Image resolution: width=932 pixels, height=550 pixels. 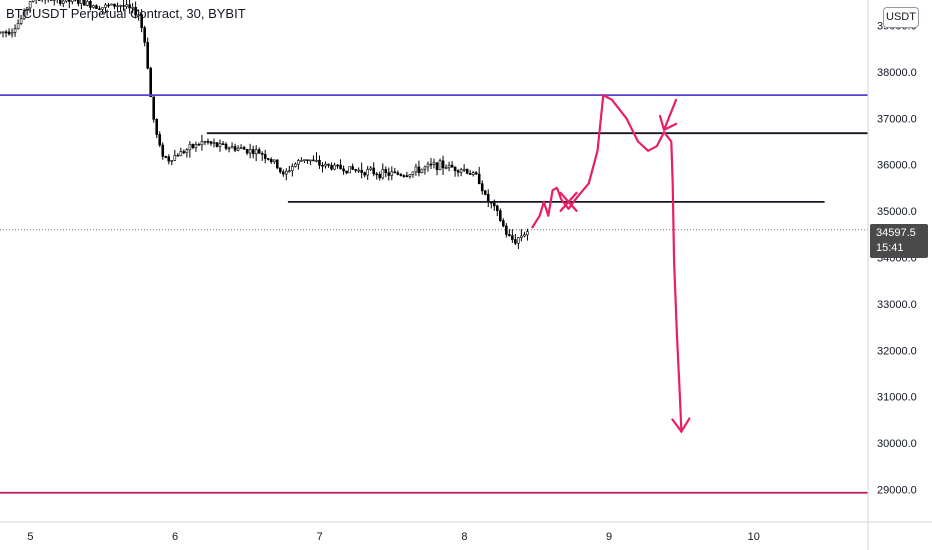 I want to click on currency-selector: USDT, so click(x=901, y=17).